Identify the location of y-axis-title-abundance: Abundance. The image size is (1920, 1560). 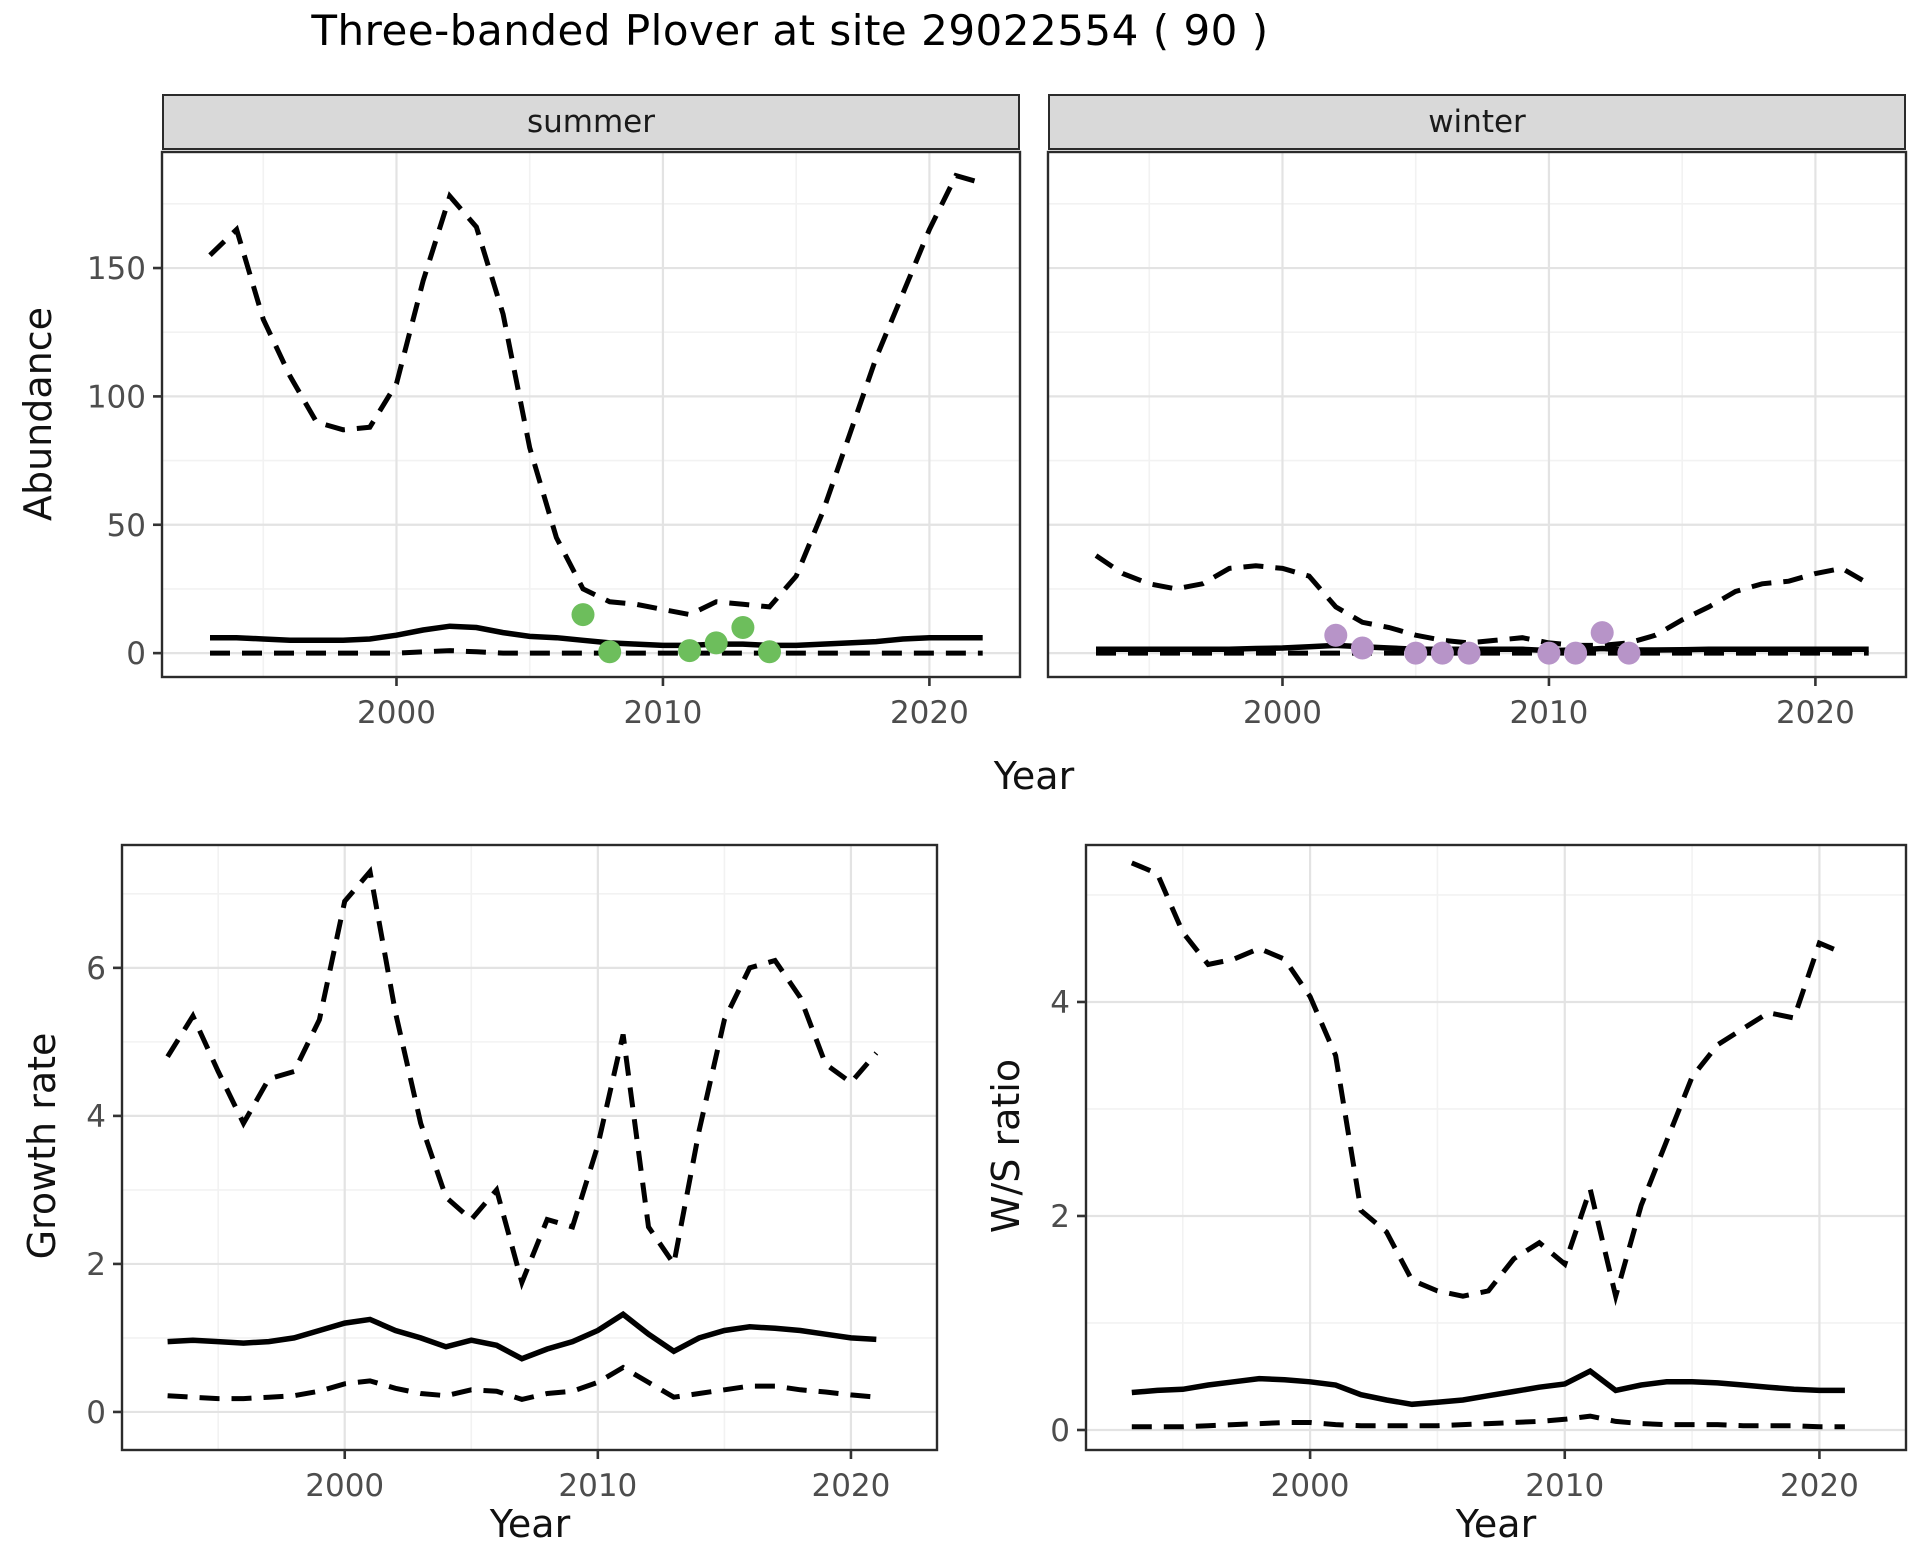
(38, 414).